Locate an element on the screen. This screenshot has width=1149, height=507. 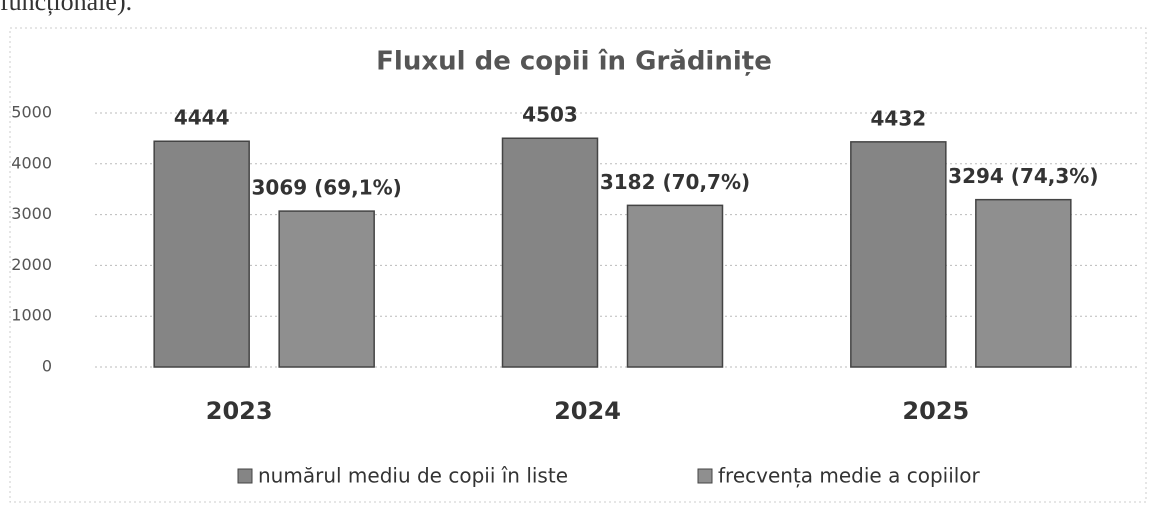
y-tick-label: 5000 is located at coordinates (31, 112).